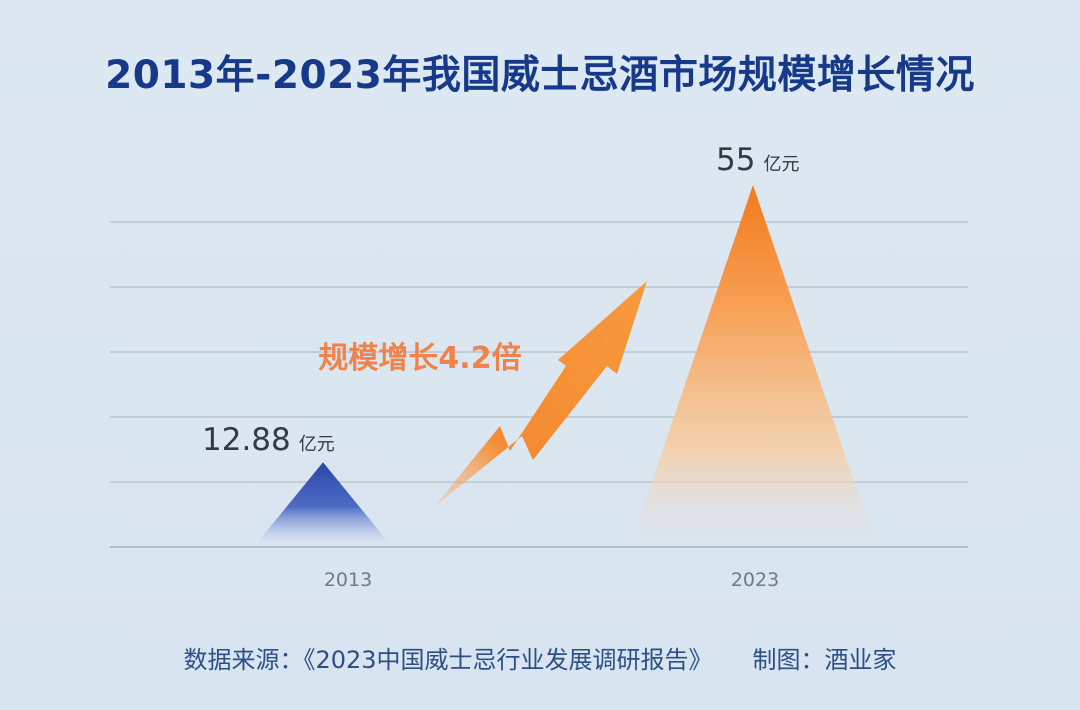 The height and width of the screenshot is (710, 1080). Describe the element at coordinates (419, 358) in the screenshot. I see `growth-annotation: 规模增长4.2倍` at that location.